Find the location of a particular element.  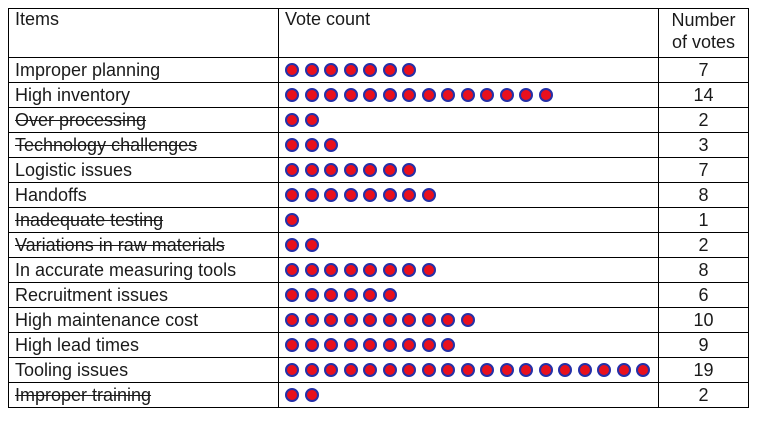

item-label: Technology challenges is located at coordinates (143, 145).